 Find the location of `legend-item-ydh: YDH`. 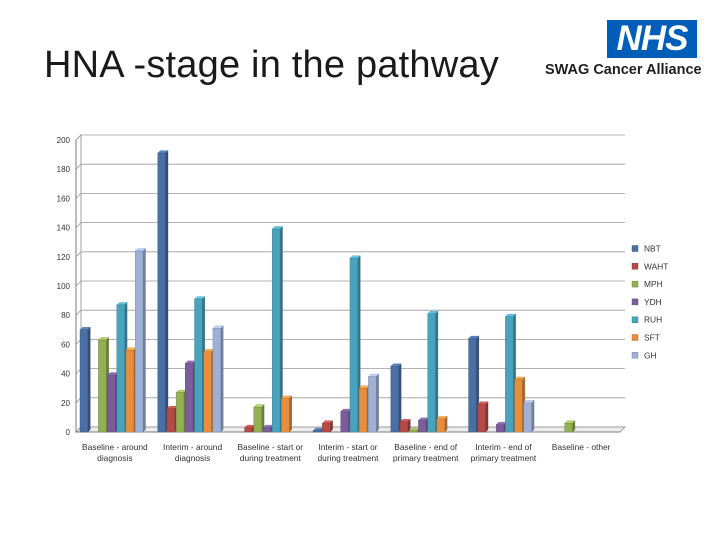

legend-item-ydh: YDH is located at coordinates (646, 302).